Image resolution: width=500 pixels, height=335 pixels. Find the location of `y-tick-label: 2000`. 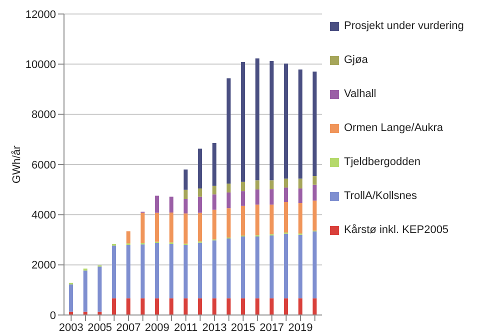

y-tick-label: 2000 is located at coordinates (44, 266).